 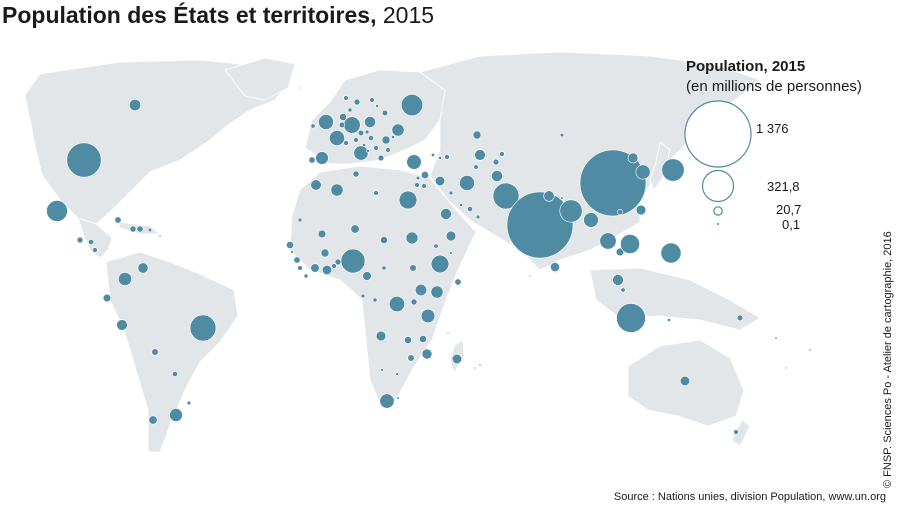 What do you see at coordinates (385, 113) in the screenshot?
I see `bubble-belarus` at bounding box center [385, 113].